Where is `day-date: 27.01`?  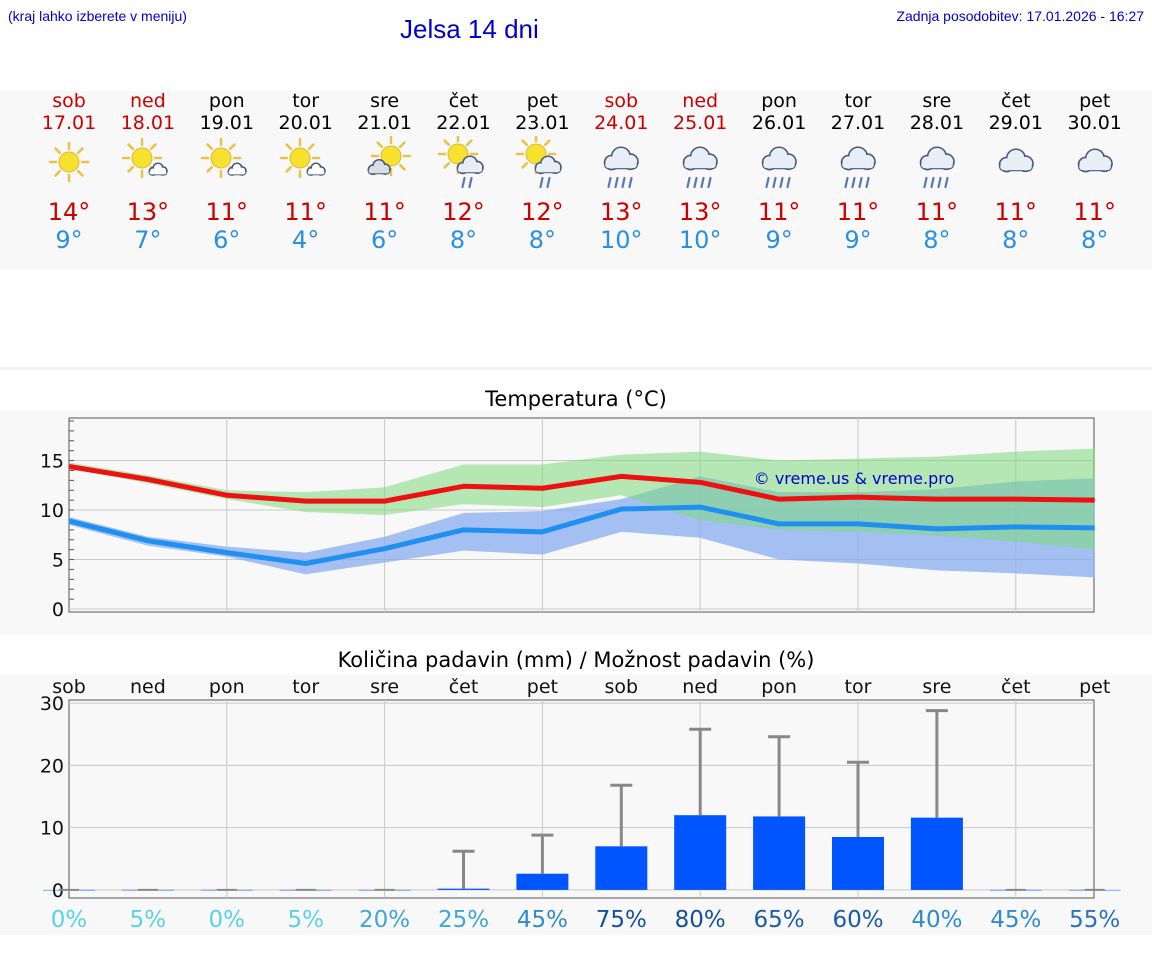 day-date: 27.01 is located at coordinates (858, 123).